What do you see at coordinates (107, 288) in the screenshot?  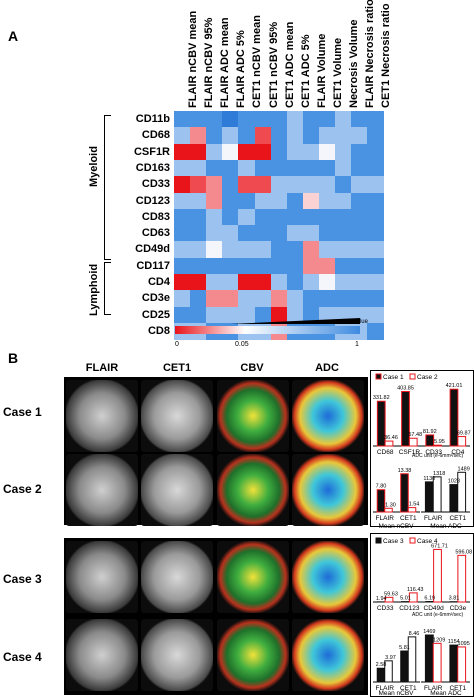 I see `lymphoid-bracket` at bounding box center [107, 288].